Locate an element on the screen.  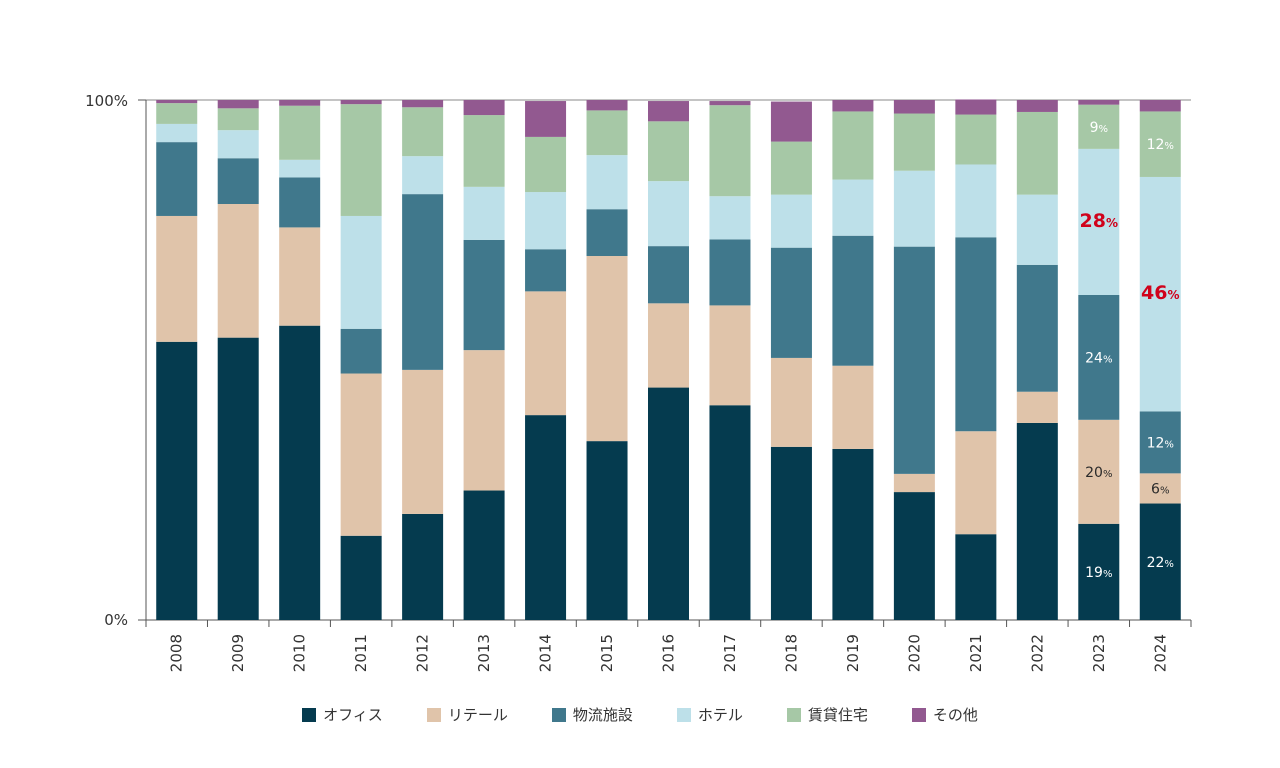
bar-segment-2011-s1 is located at coordinates (361, 454).